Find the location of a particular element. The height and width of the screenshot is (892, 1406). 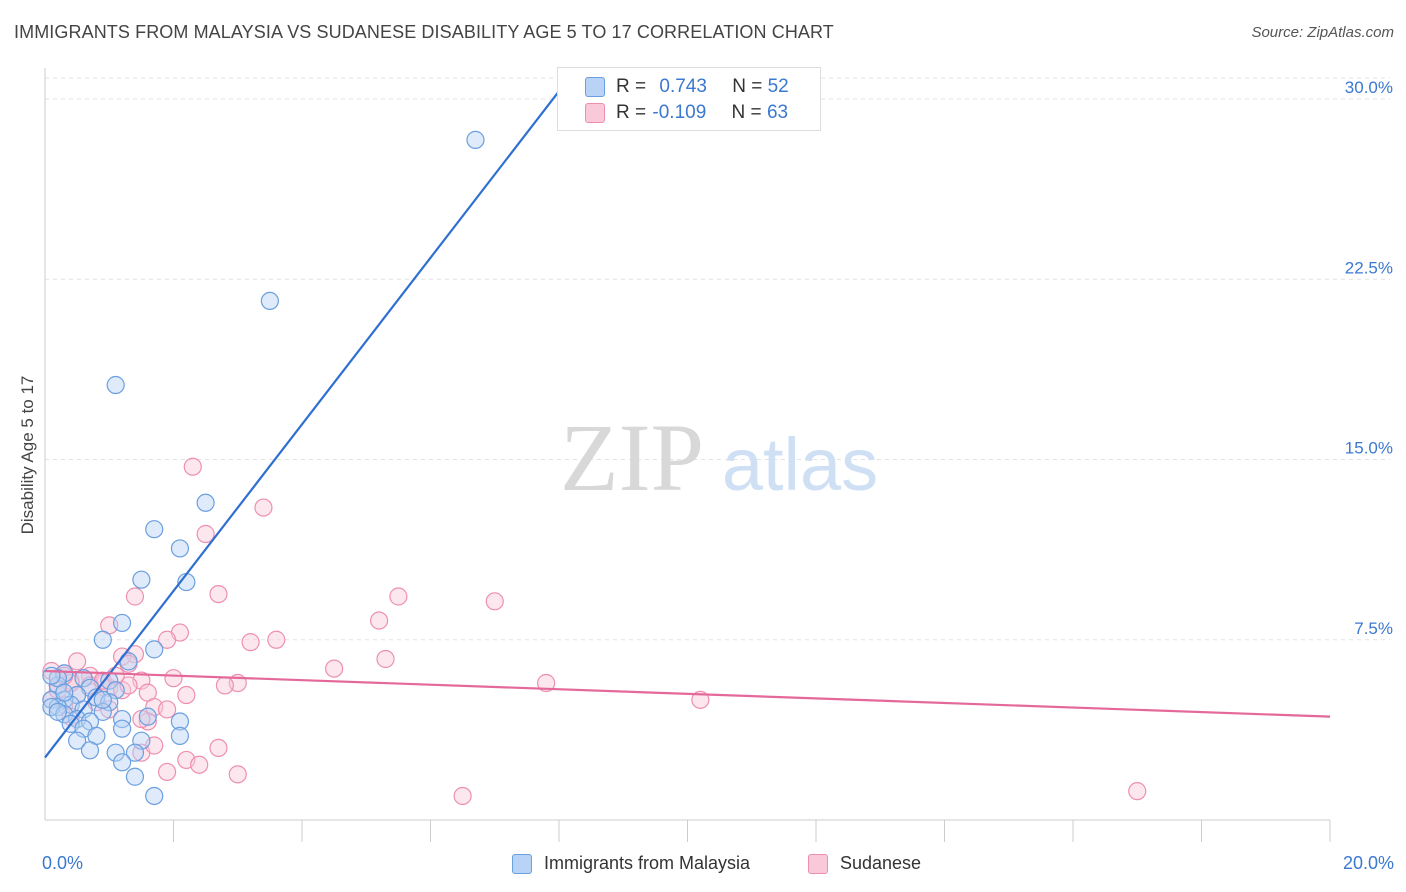

correlation-legend: R = 0.743 N = 52 R = -0.109 N = 63 is located at coordinates (689, 99).